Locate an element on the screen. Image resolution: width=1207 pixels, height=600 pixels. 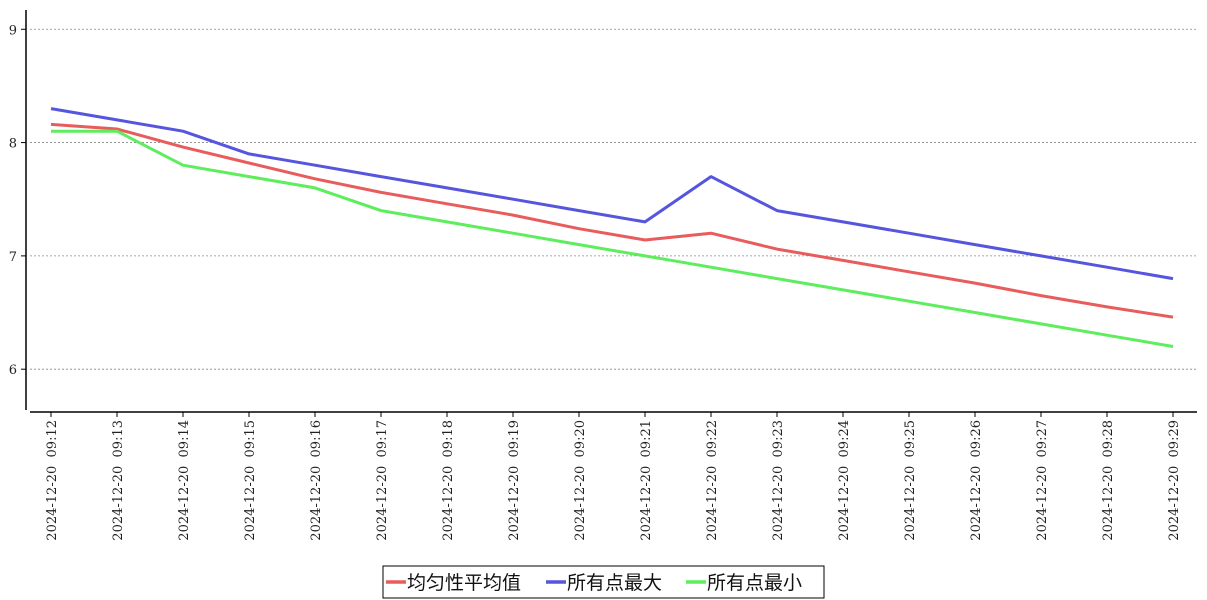
x-tick-label: 2024-12-20 09:14 is located at coordinates (184, 480).